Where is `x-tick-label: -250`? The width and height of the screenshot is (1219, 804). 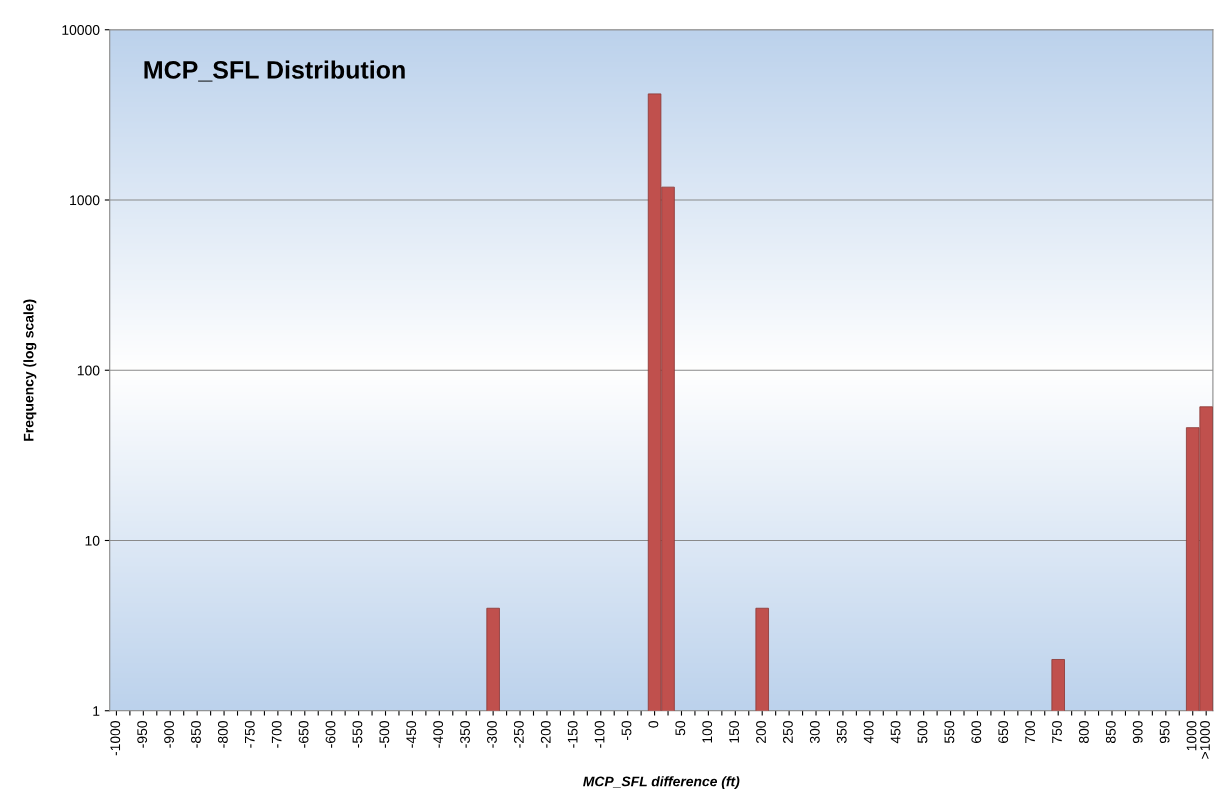 x-tick-label: -250 is located at coordinates (518, 734).